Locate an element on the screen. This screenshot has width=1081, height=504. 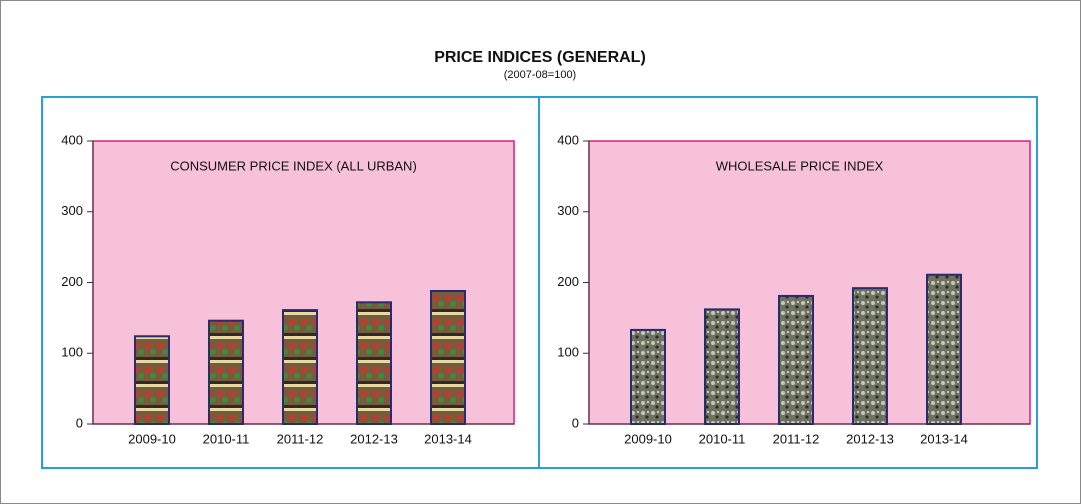
page-title: PRICE INDICES (GENERAL) is located at coordinates (540, 57).